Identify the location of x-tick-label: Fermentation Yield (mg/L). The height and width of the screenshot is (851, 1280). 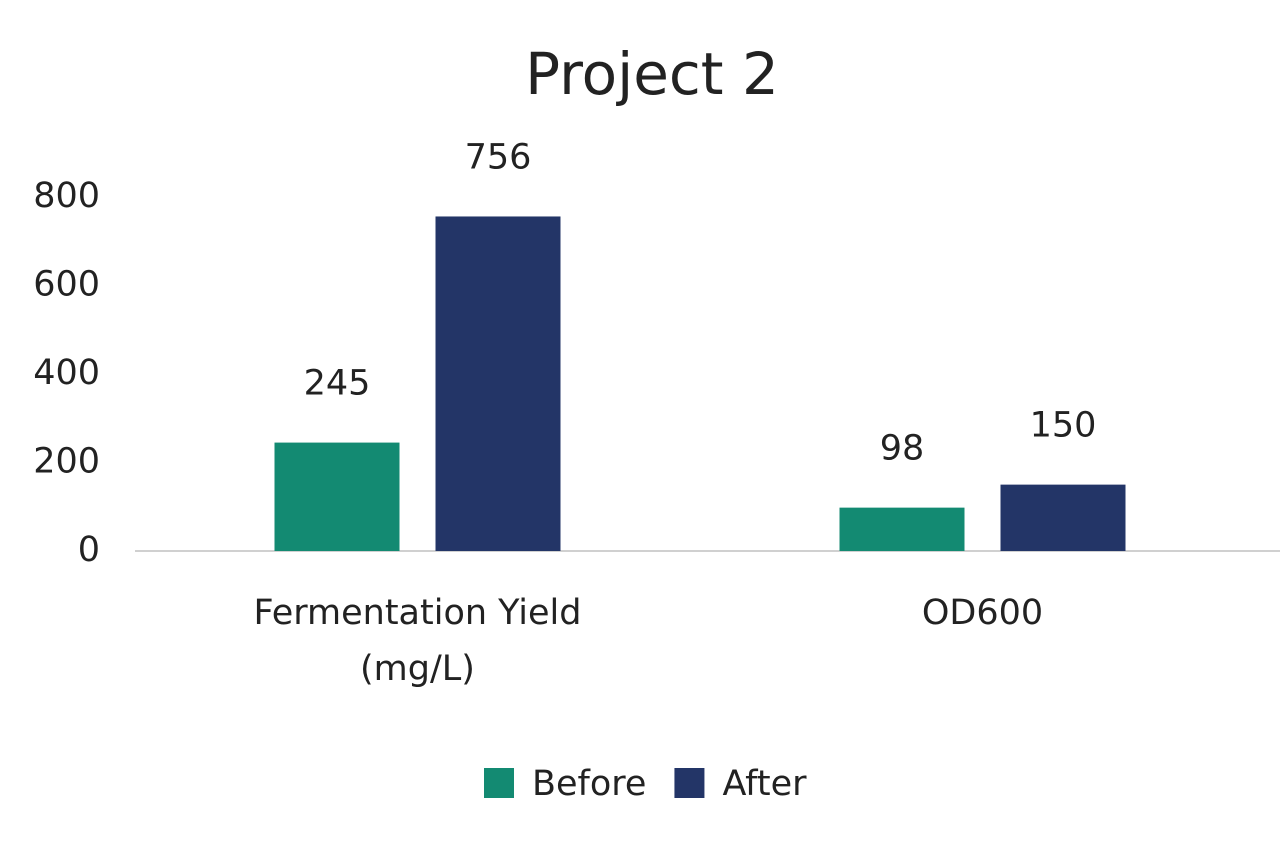
(417, 641).